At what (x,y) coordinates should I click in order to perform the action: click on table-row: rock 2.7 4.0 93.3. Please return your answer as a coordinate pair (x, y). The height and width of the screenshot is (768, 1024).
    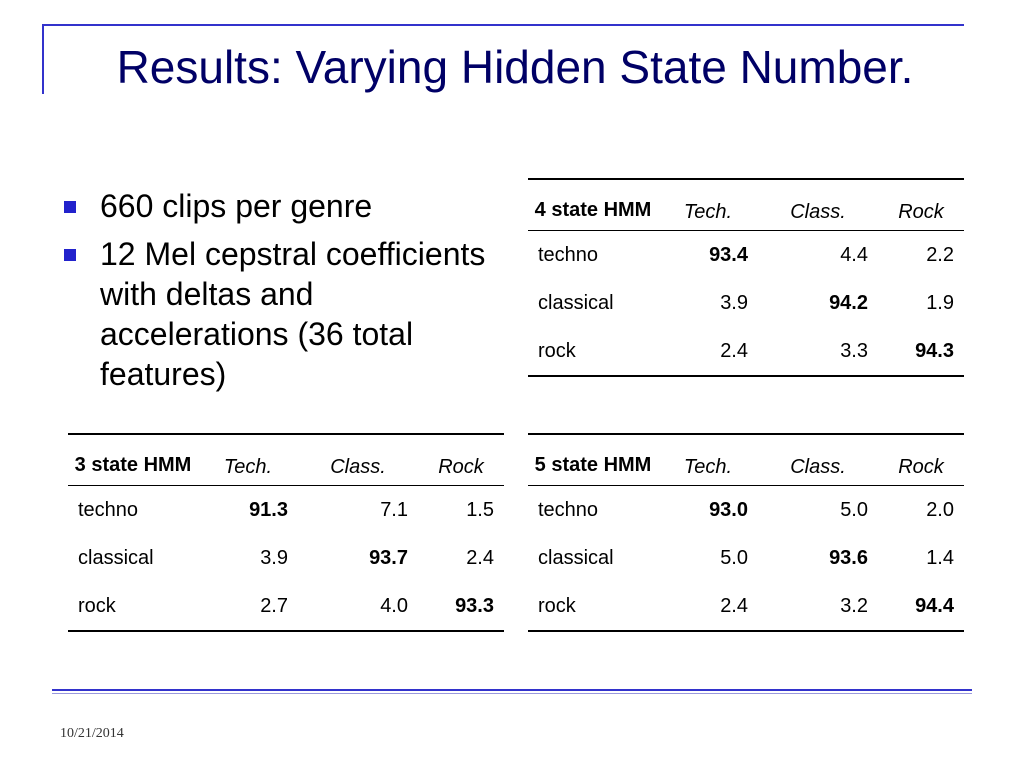
    Looking at the image, I should click on (286, 606).